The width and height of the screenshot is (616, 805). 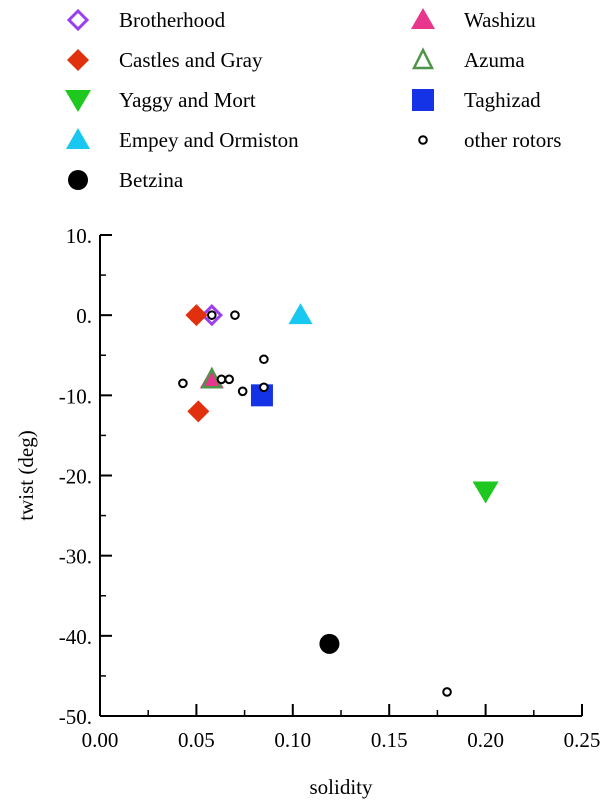 What do you see at coordinates (494, 60) in the screenshot?
I see `legend-label-azuma: Azuma` at bounding box center [494, 60].